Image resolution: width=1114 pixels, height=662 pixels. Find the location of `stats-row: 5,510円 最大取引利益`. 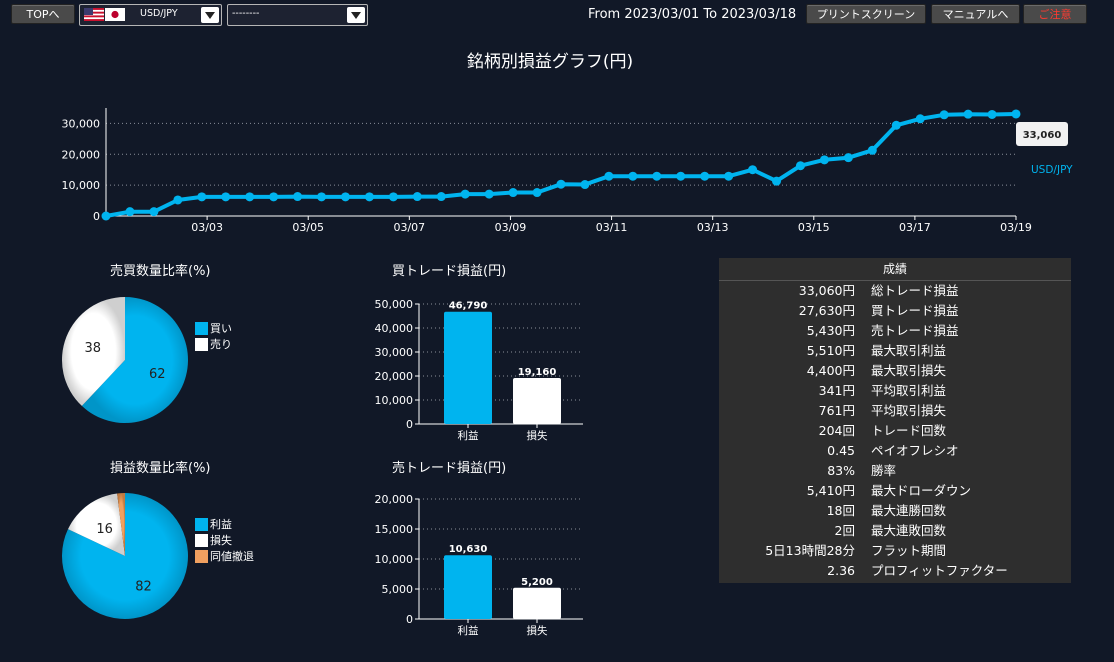

stats-row: 5,510円 最大取引利益 is located at coordinates (895, 351).